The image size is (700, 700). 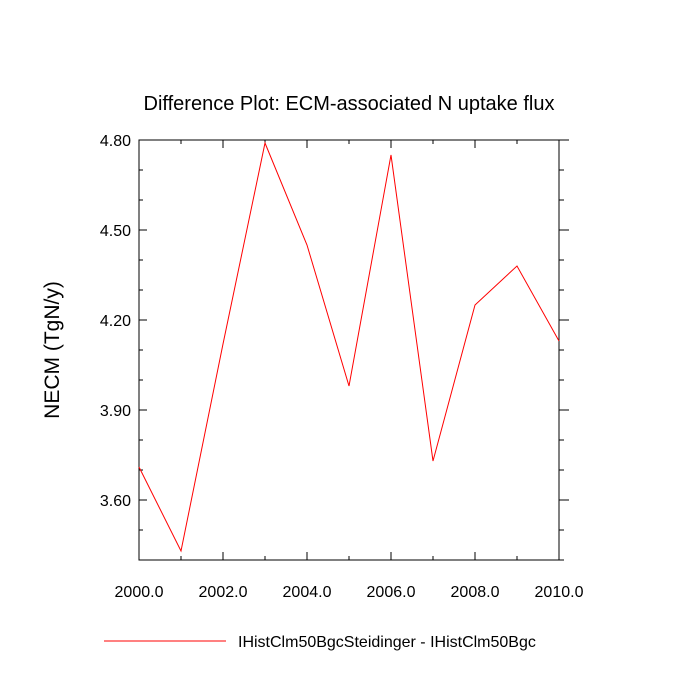 What do you see at coordinates (387, 642) in the screenshot?
I see `legend-label: IHistClm50BgcSteidinger - IHistClm50Bgc` at bounding box center [387, 642].